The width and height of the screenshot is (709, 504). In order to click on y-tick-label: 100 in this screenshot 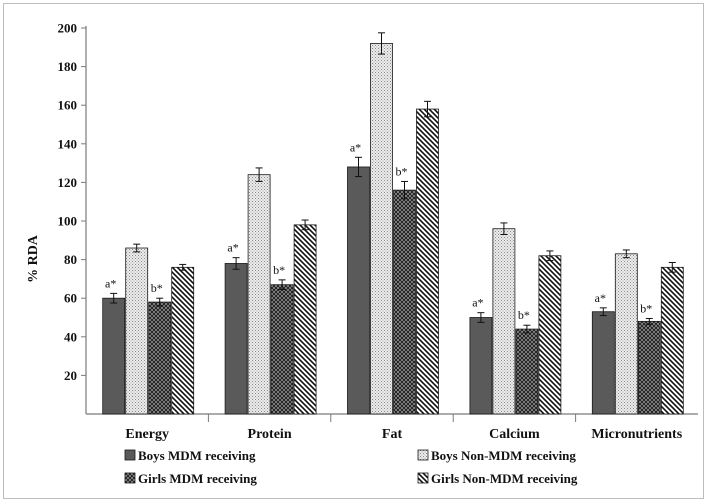, I will do `click(68, 221)`.